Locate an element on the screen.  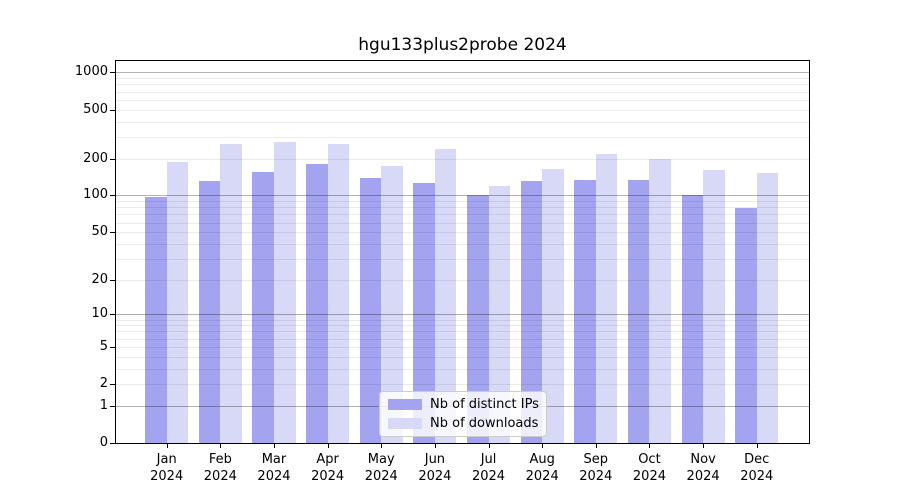
x-tick-mark-jul is located at coordinates (489, 446).